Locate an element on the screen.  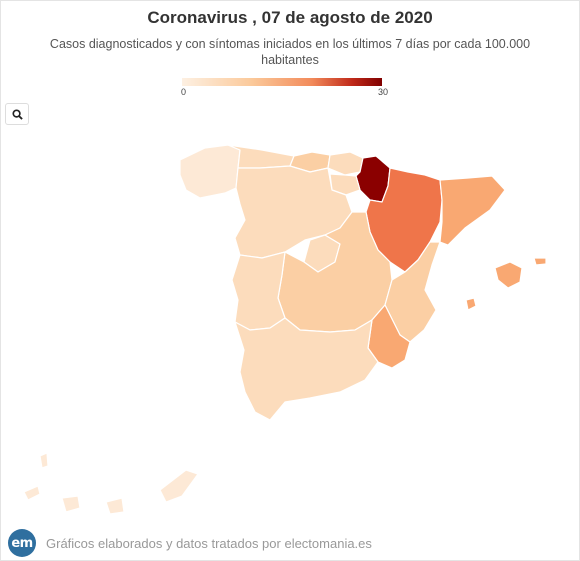
region-canarias-lanzarote is located at coordinates (44, 460).